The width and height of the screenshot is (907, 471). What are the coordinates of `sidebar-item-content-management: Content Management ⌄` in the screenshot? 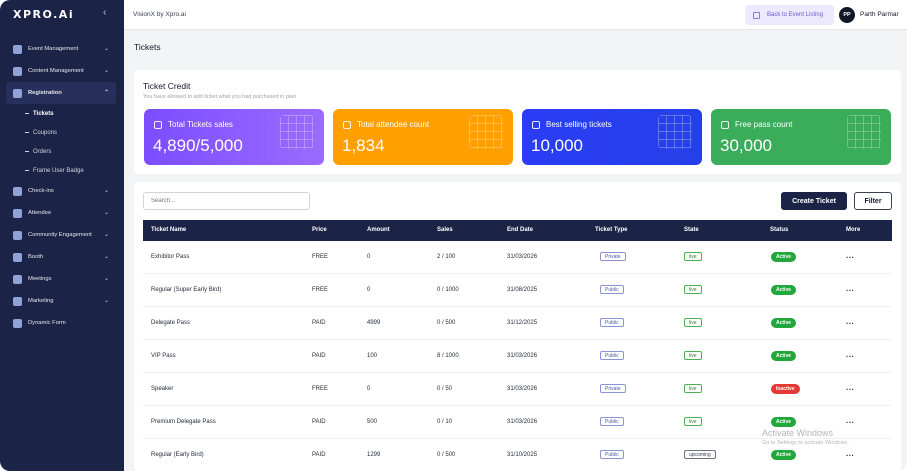 It's located at (62, 71).